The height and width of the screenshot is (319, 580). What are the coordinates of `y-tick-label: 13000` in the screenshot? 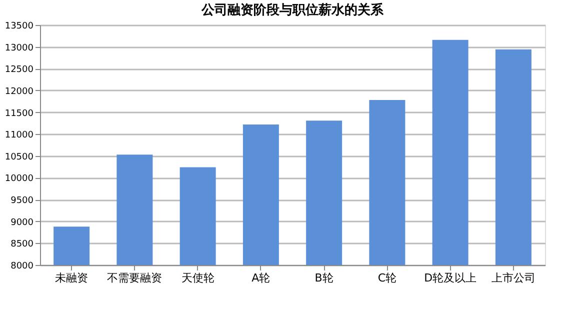 It's located at (19, 48).